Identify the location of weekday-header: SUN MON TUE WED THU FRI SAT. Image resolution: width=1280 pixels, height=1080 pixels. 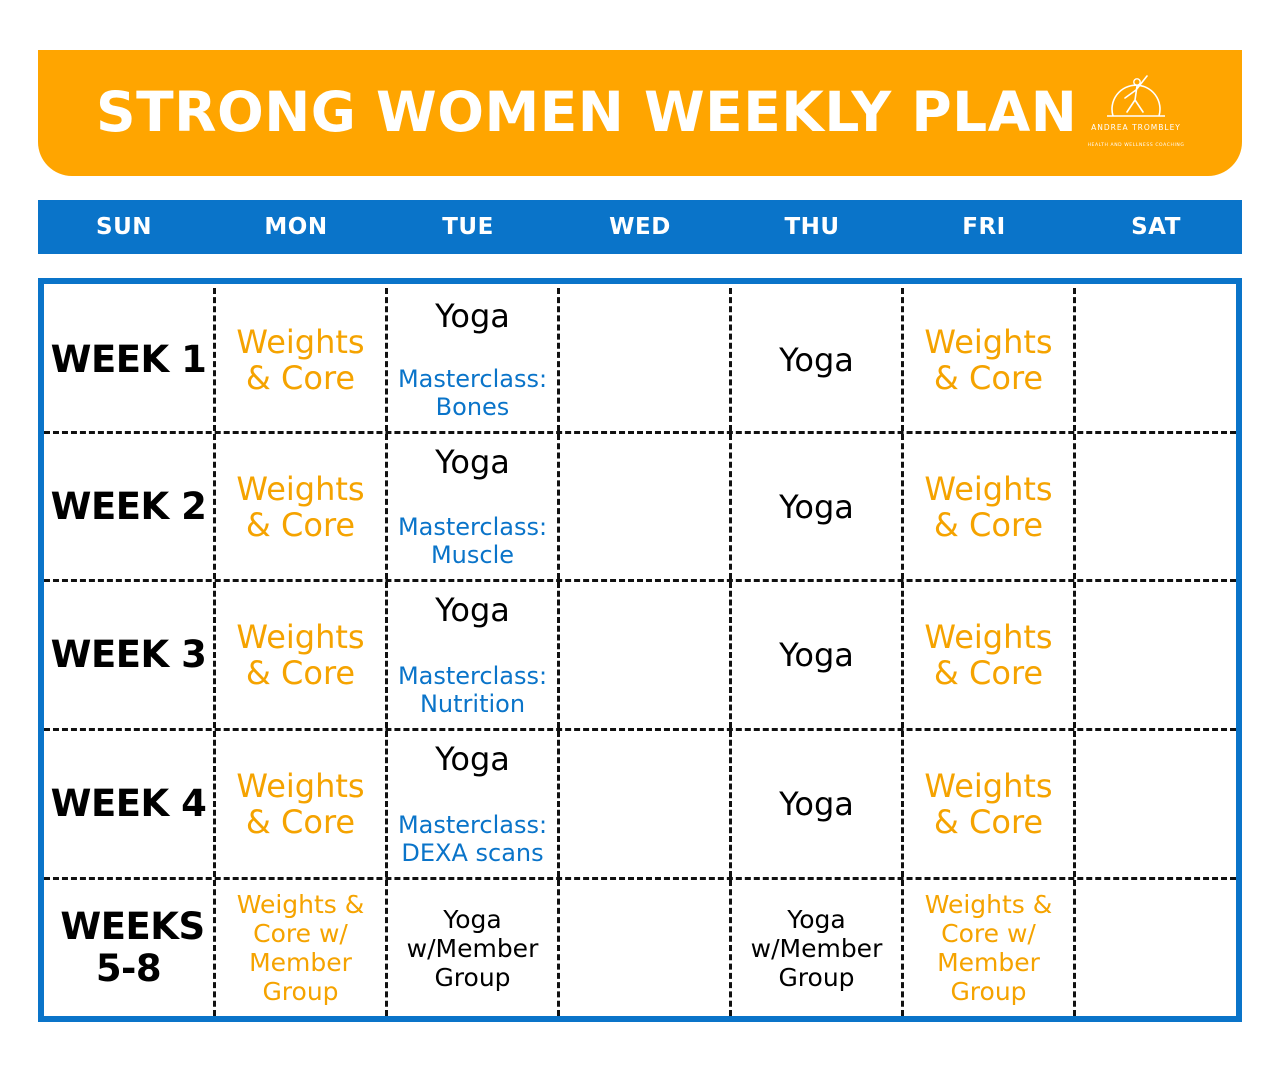
(640, 227).